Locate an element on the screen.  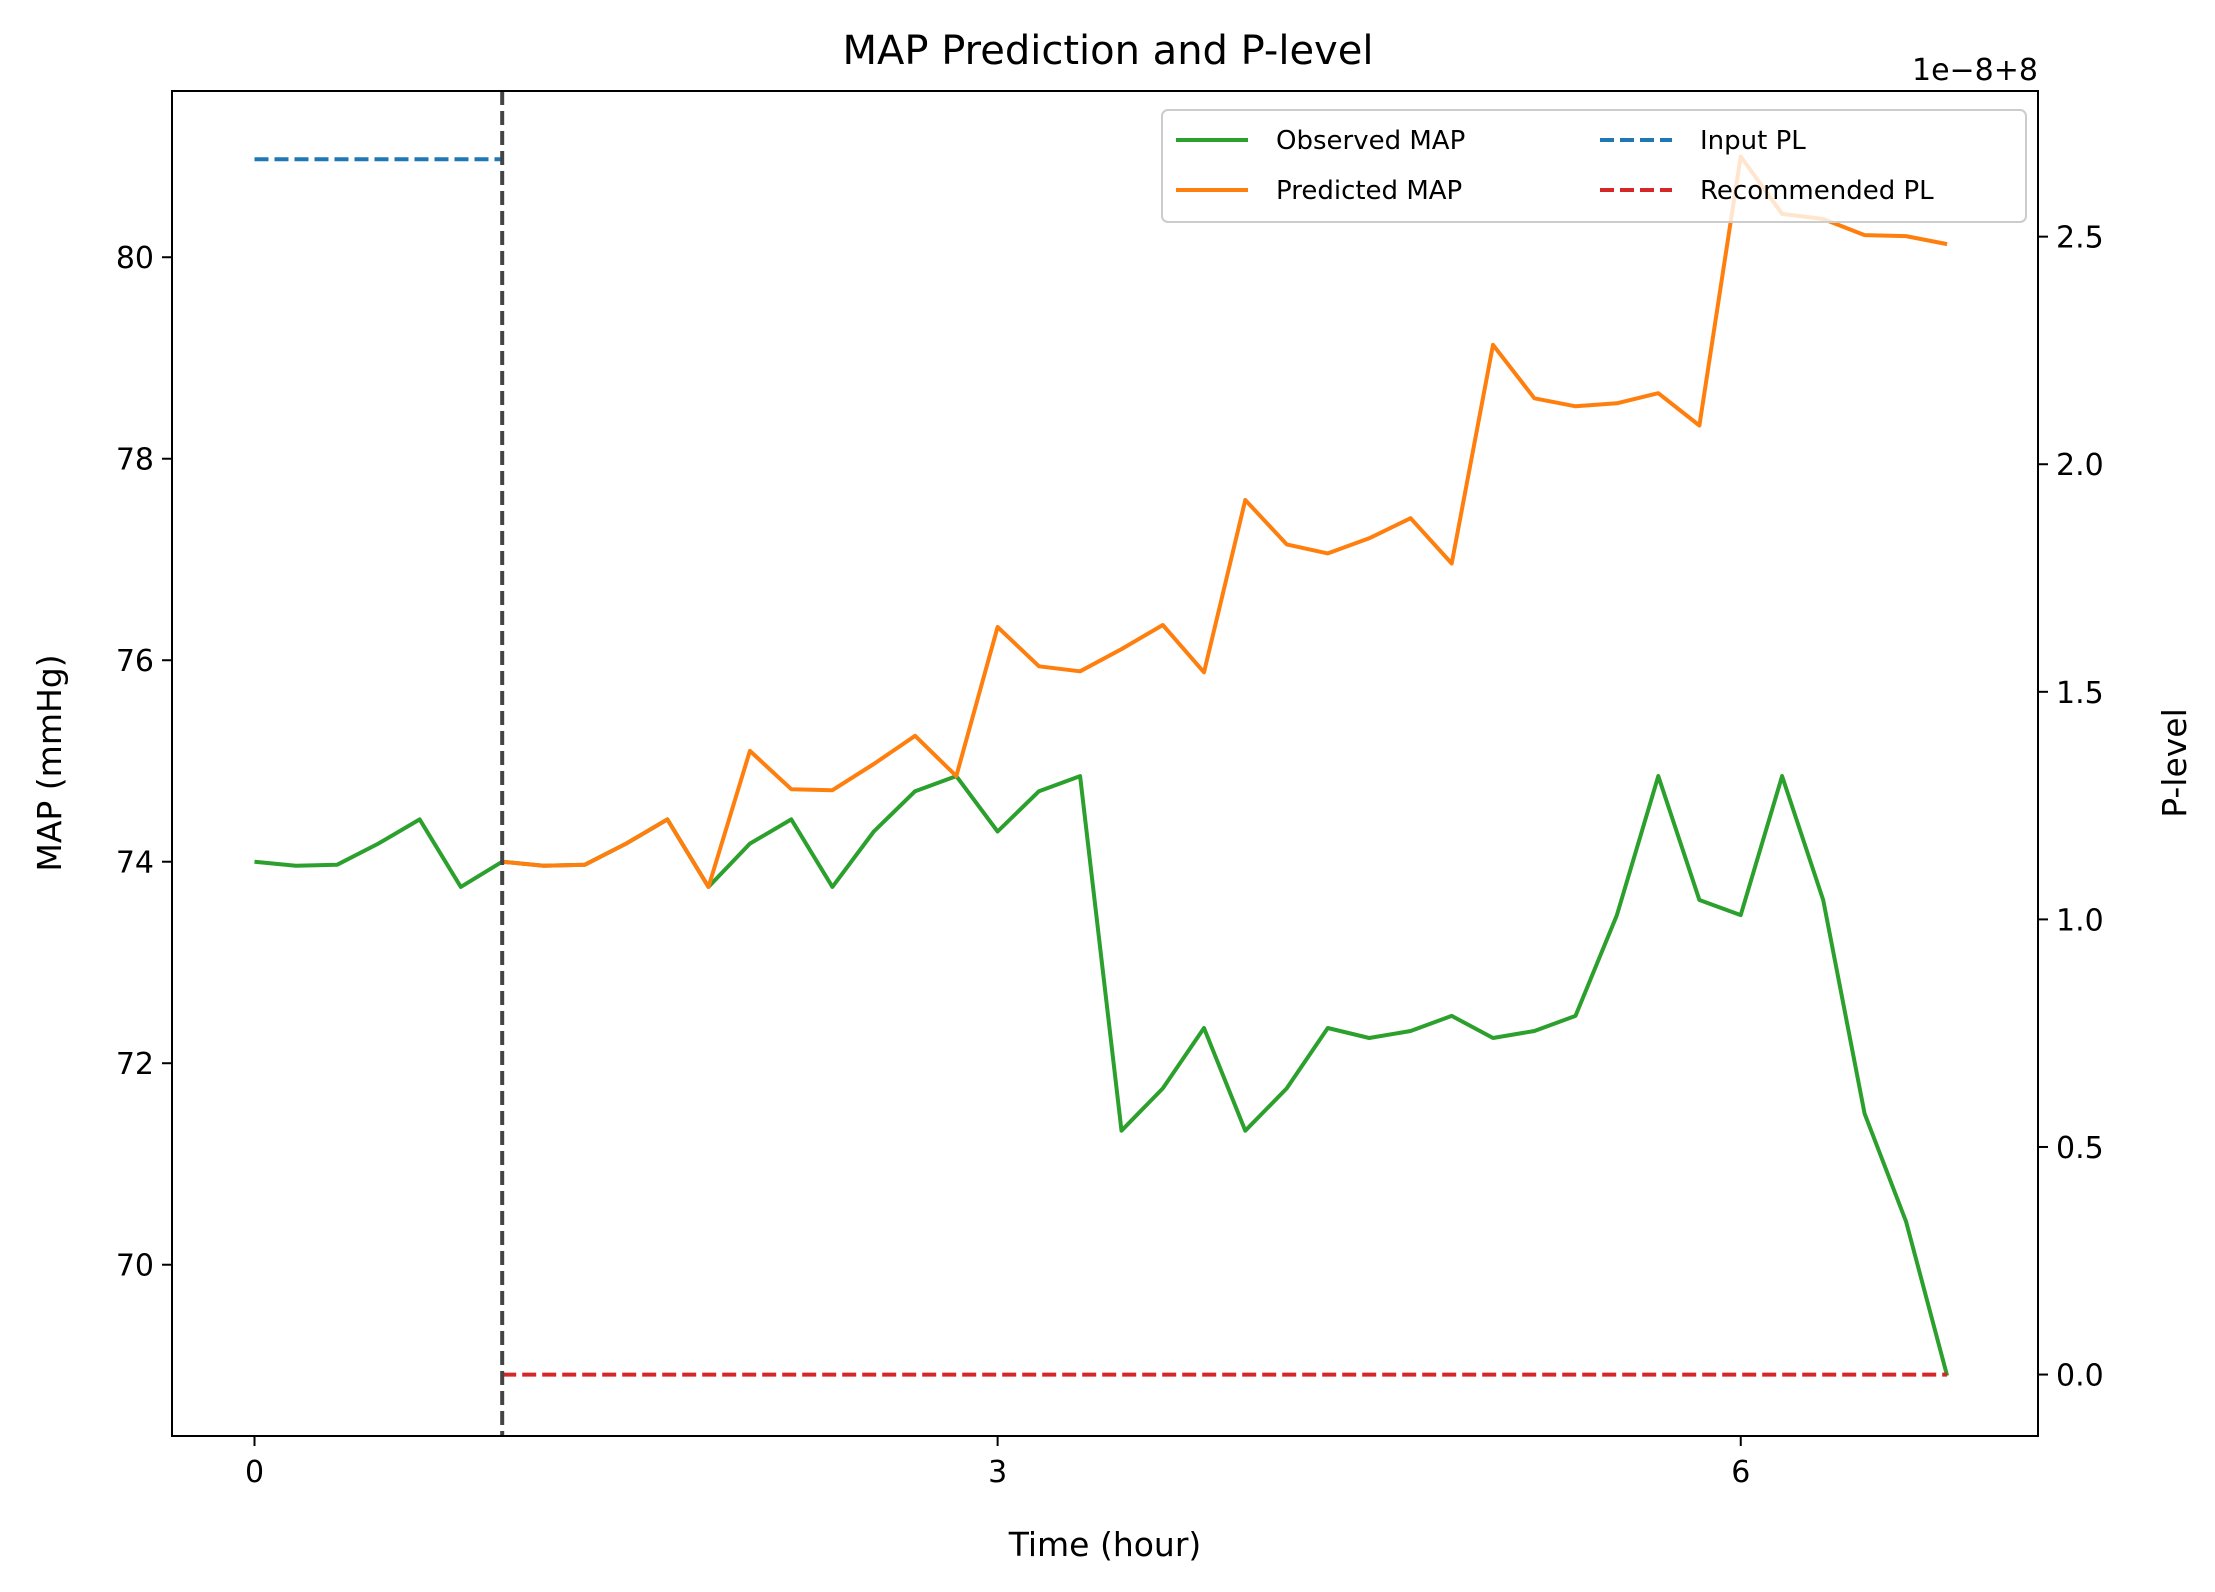
y2-tick-label: 2.0 is located at coordinates (2080, 465).